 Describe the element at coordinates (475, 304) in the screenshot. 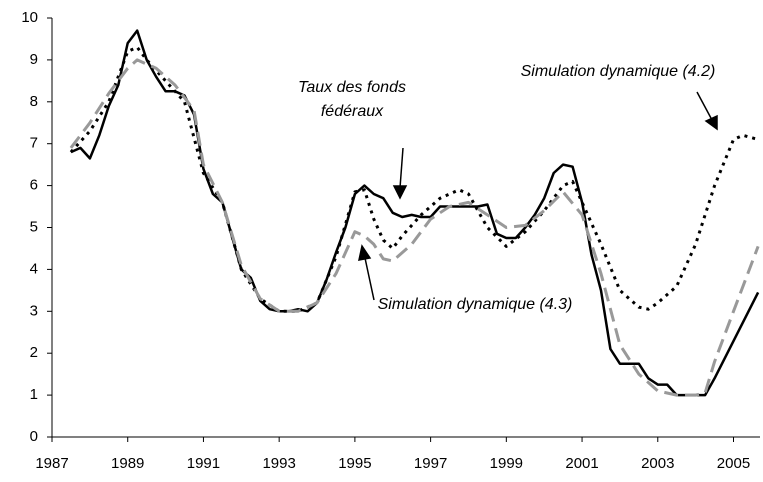

I see `annotation: Simulation dynamique (4.3)` at that location.